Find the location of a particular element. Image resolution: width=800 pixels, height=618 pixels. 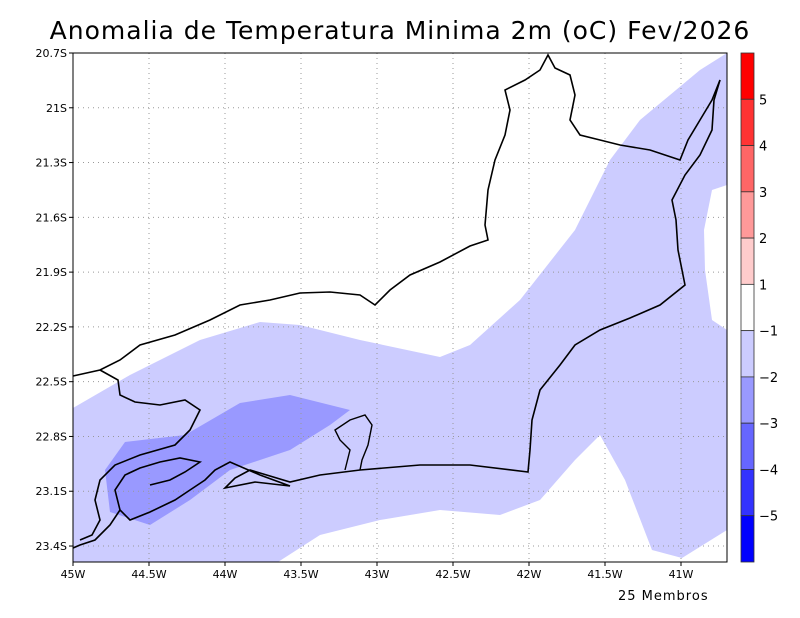

x-tick-label: 41W is located at coordinates (681, 574).